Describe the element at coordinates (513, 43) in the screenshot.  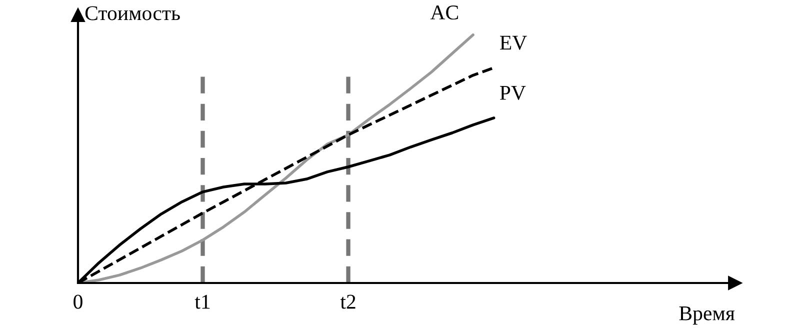
I see `series-label: EV` at that location.